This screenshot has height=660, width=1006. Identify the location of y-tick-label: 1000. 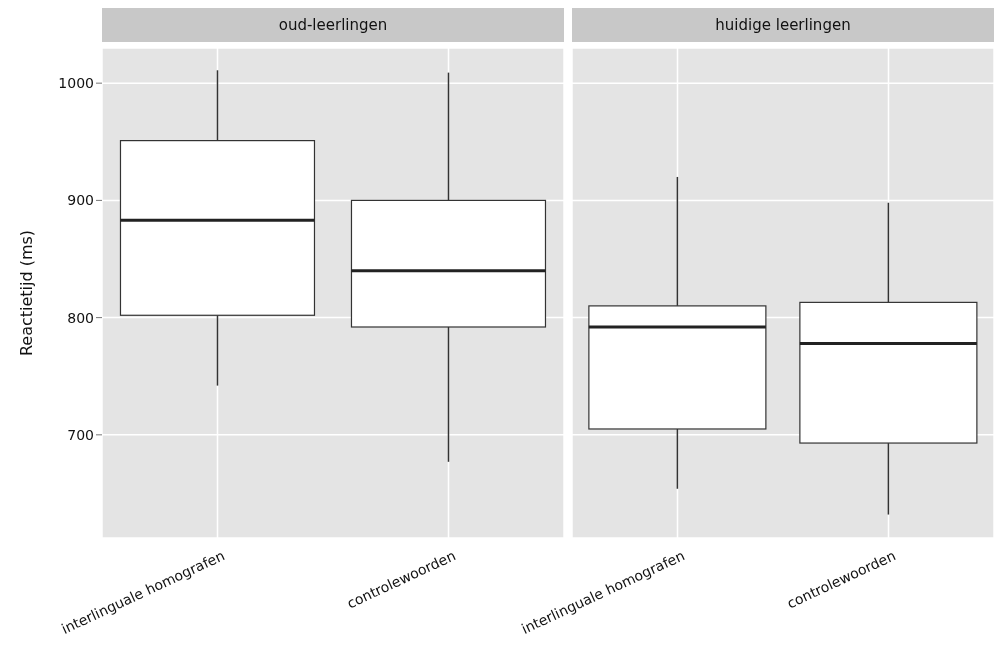
(76, 83).